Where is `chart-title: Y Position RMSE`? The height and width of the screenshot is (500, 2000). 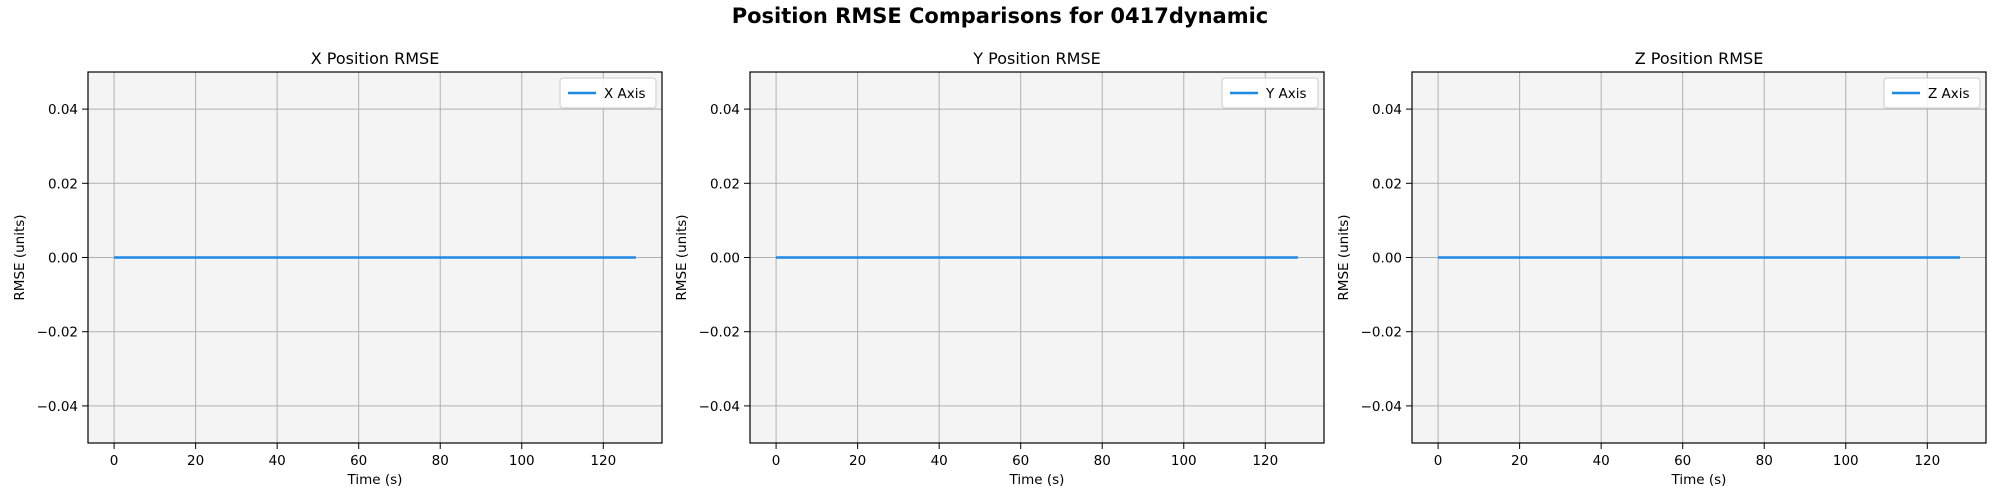 chart-title: Y Position RMSE is located at coordinates (1036, 58).